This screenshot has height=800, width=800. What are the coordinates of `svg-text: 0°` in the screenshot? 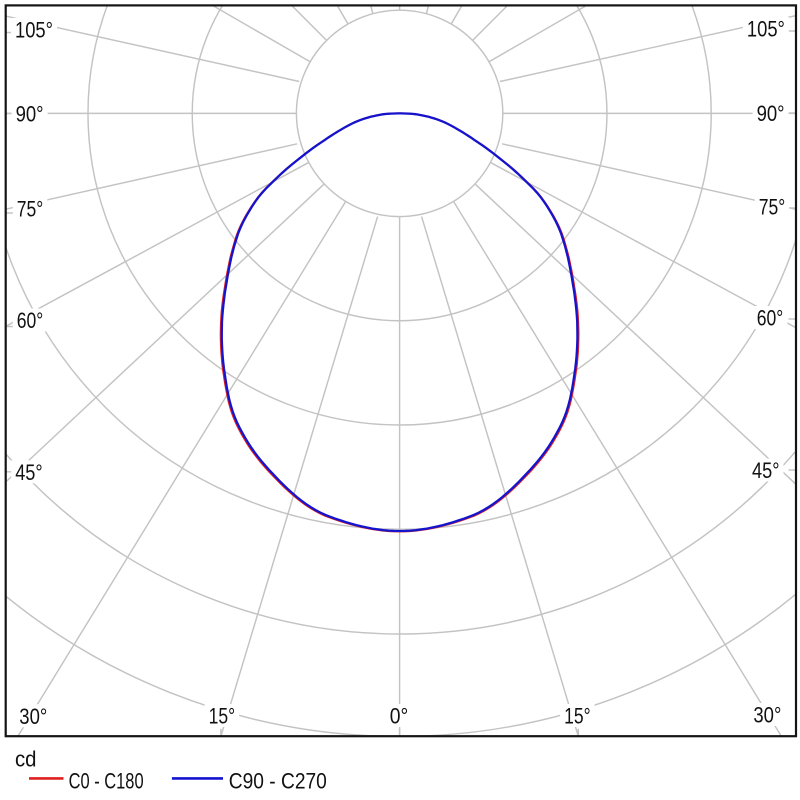 It's located at (399, 716).